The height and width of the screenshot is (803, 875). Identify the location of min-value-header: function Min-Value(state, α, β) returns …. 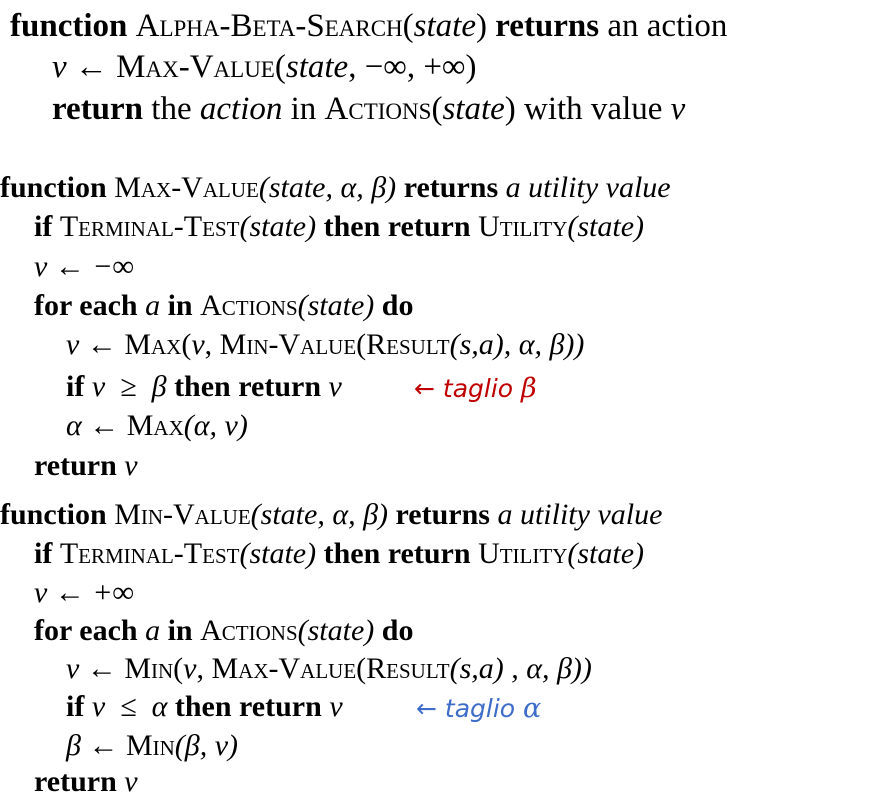
(331, 514).